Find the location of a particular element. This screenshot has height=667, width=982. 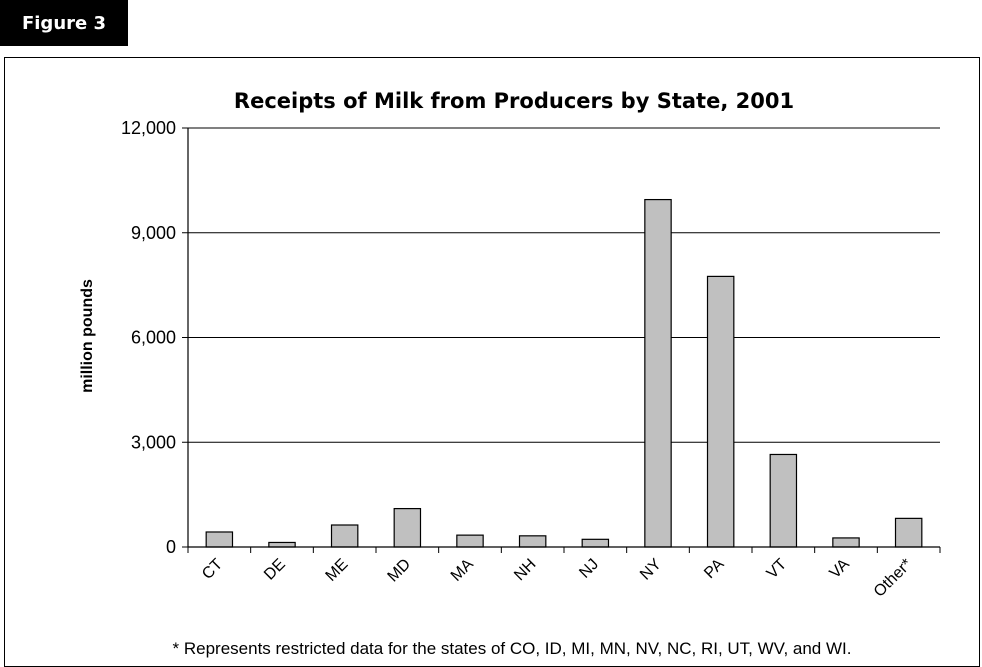

x-tick-label: NH is located at coordinates (525, 570).